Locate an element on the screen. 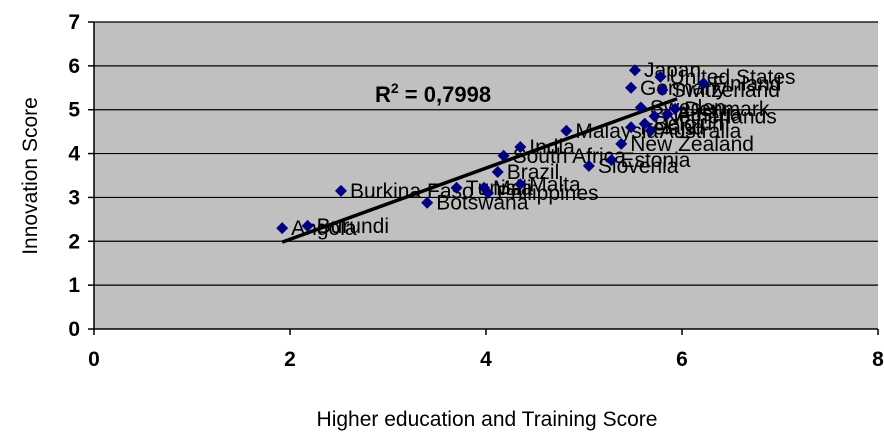 This screenshot has width=884, height=437. point-label: Ireland is located at coordinates (672, 127).